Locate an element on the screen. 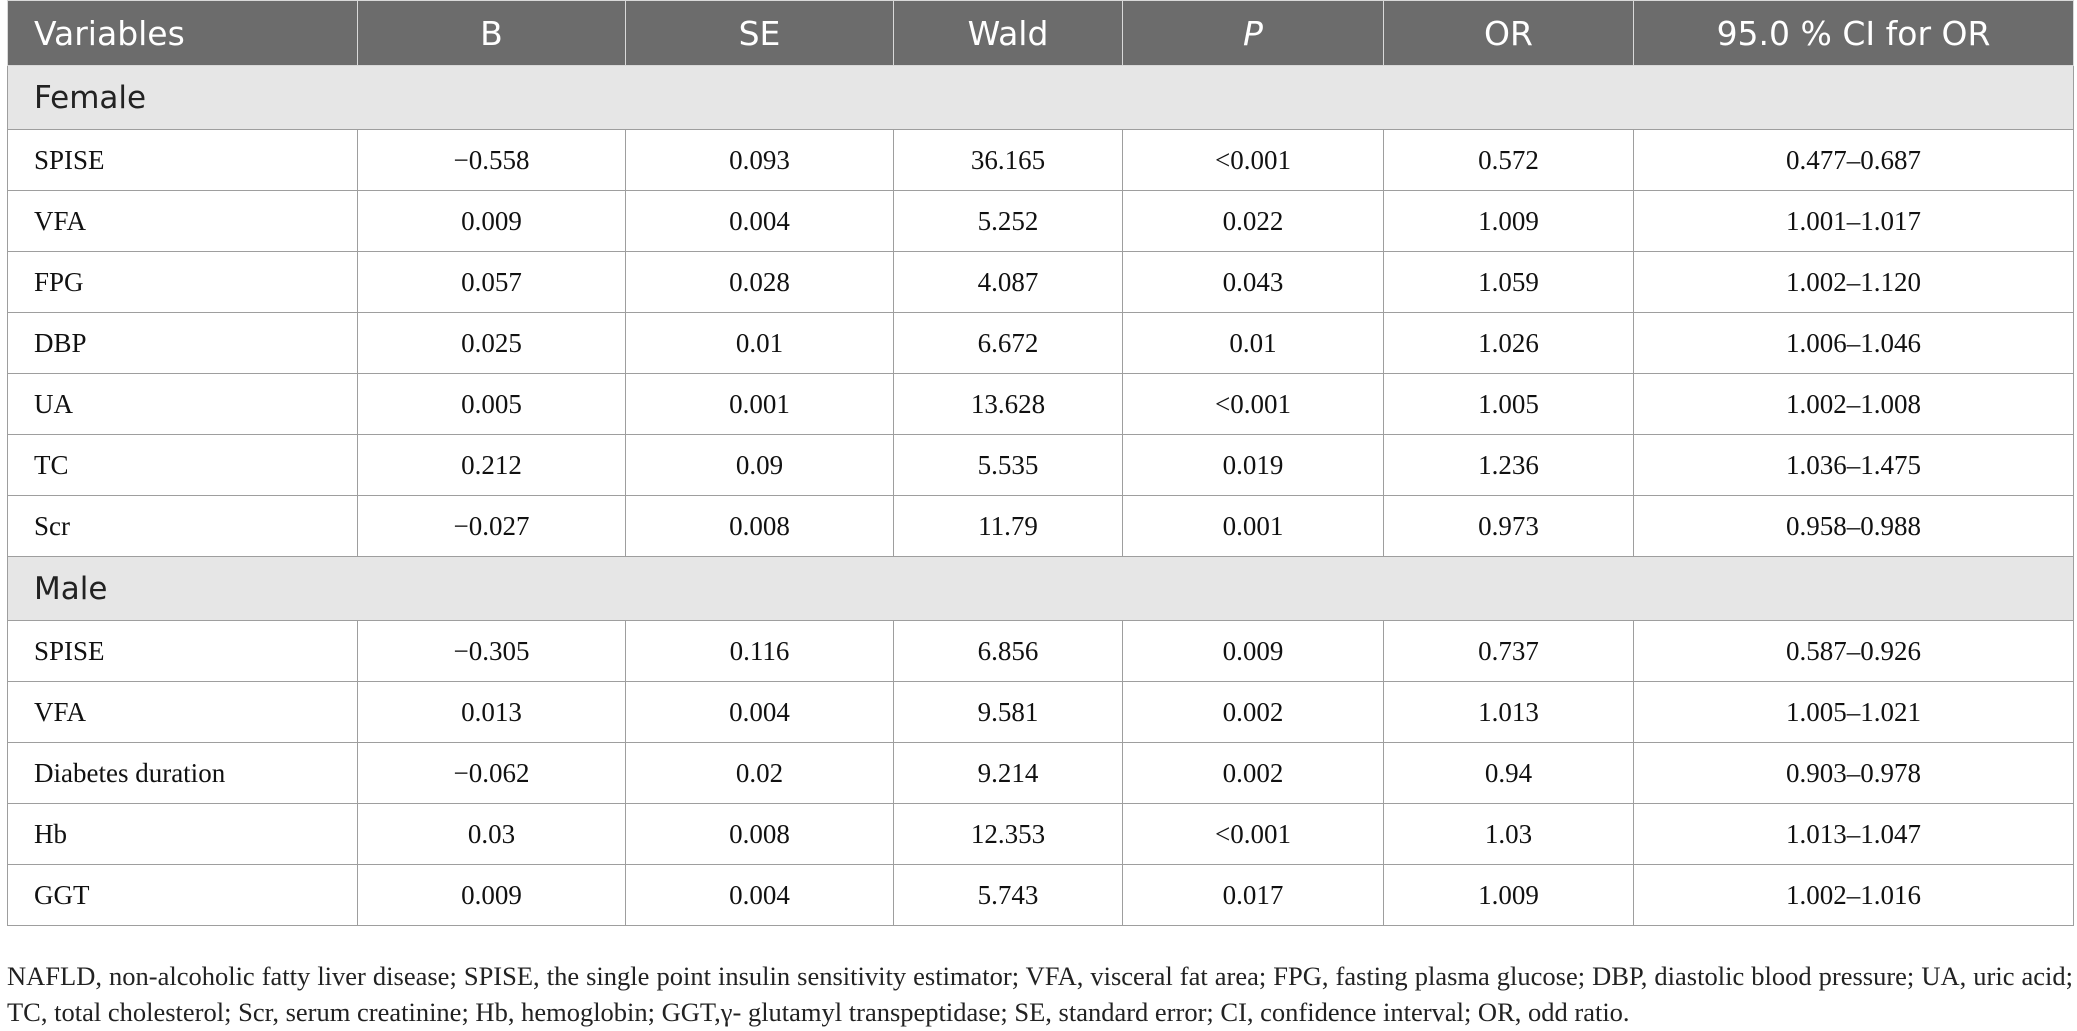  value-cell: −0.027 is located at coordinates (491, 526).